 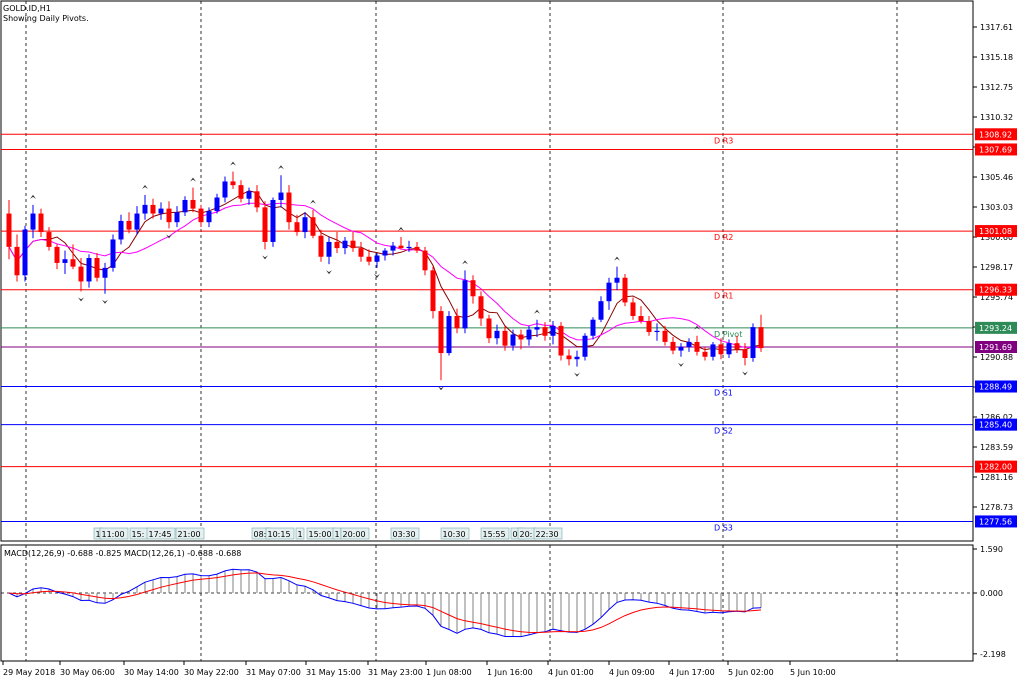 What do you see at coordinates (632, 672) in the screenshot?
I see `time-tick-label: 4 Jun 09:00` at bounding box center [632, 672].